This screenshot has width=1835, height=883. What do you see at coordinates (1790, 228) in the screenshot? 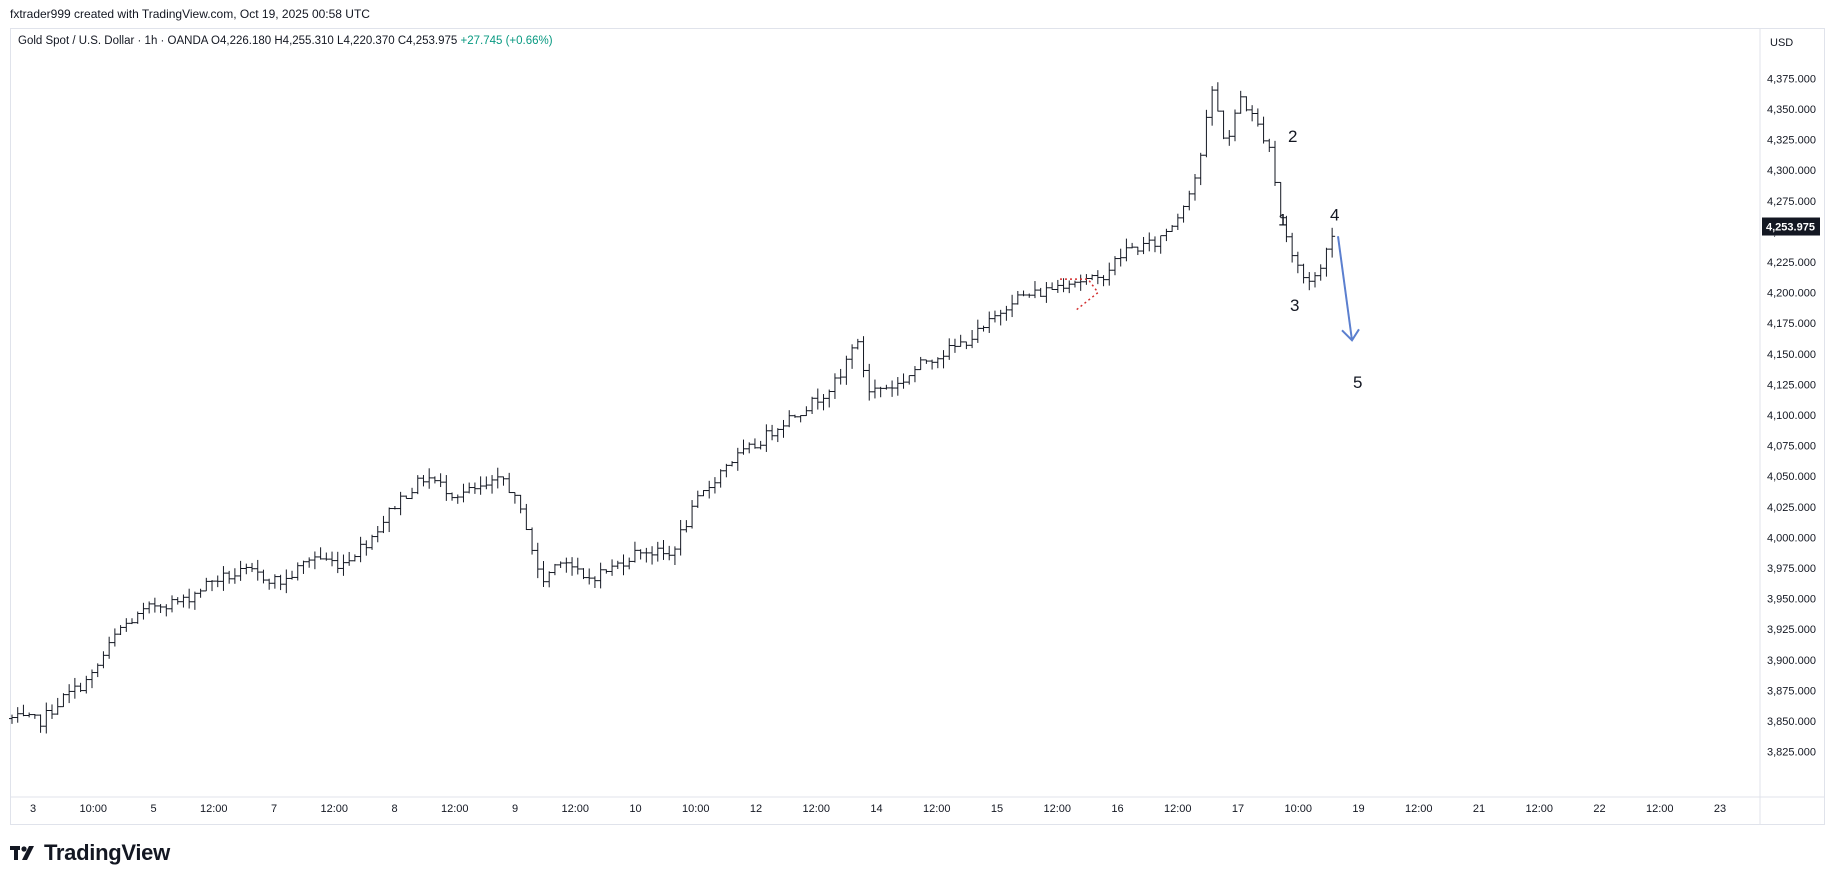
I see `last-price-text: 4,253.975` at bounding box center [1790, 228].